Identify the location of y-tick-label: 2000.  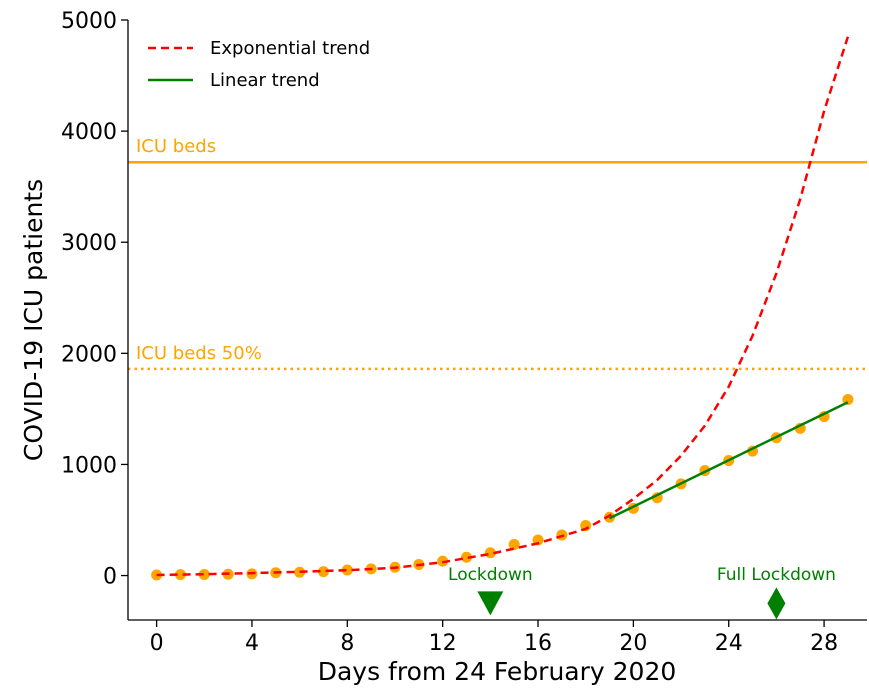
(89, 354).